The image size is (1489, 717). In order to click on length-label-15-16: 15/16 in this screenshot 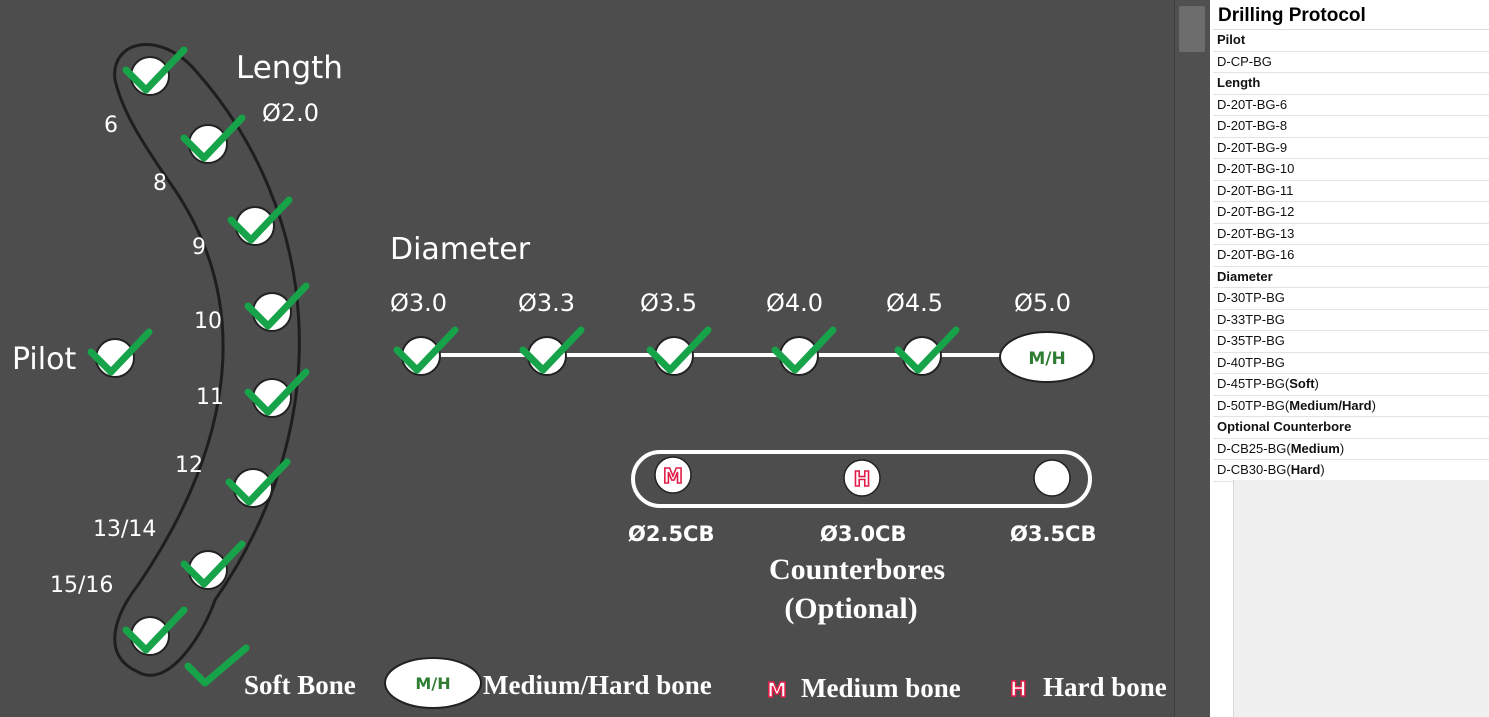, I will do `click(81, 585)`.